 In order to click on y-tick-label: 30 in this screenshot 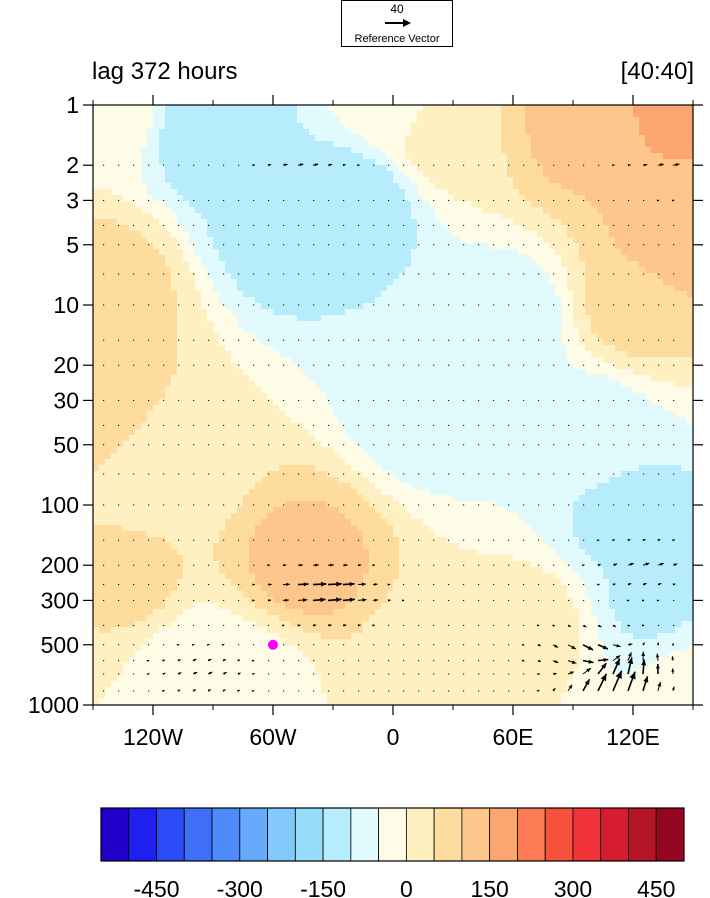, I will do `click(66, 400)`.